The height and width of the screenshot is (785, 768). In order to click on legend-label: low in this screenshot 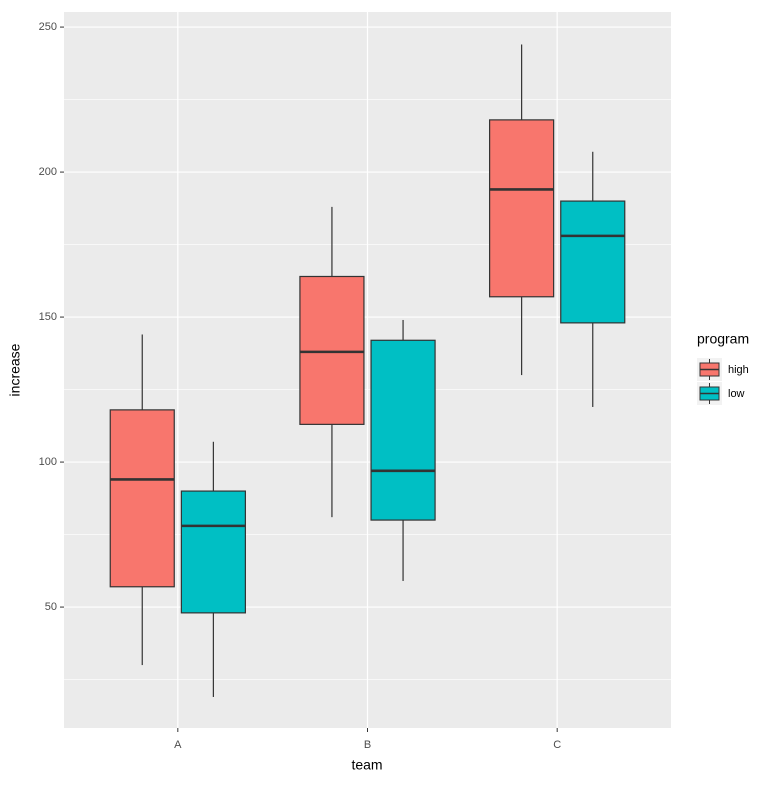, I will do `click(736, 394)`.